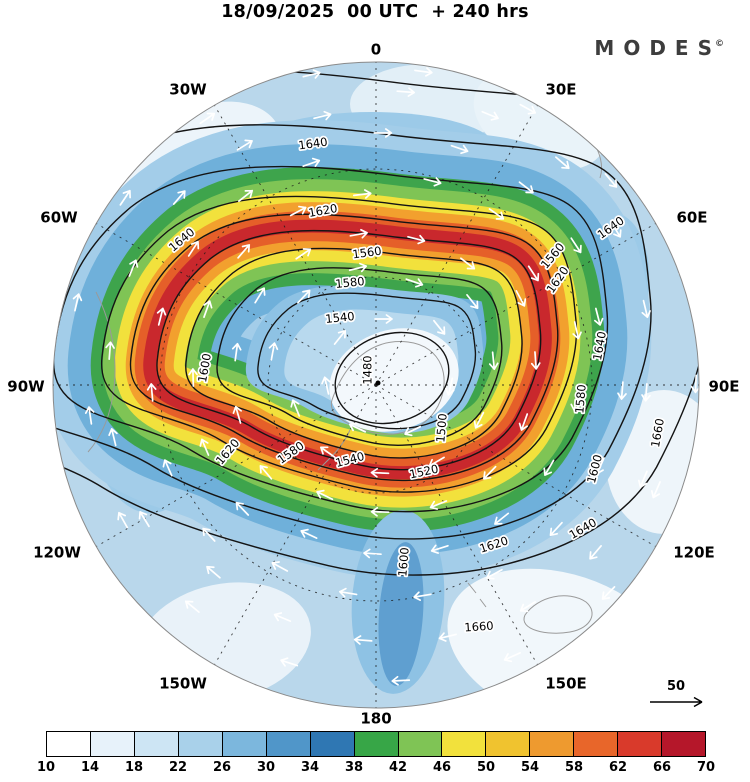  What do you see at coordinates (340, 317) in the screenshot?
I see `contour-label: 1540` at bounding box center [340, 317].